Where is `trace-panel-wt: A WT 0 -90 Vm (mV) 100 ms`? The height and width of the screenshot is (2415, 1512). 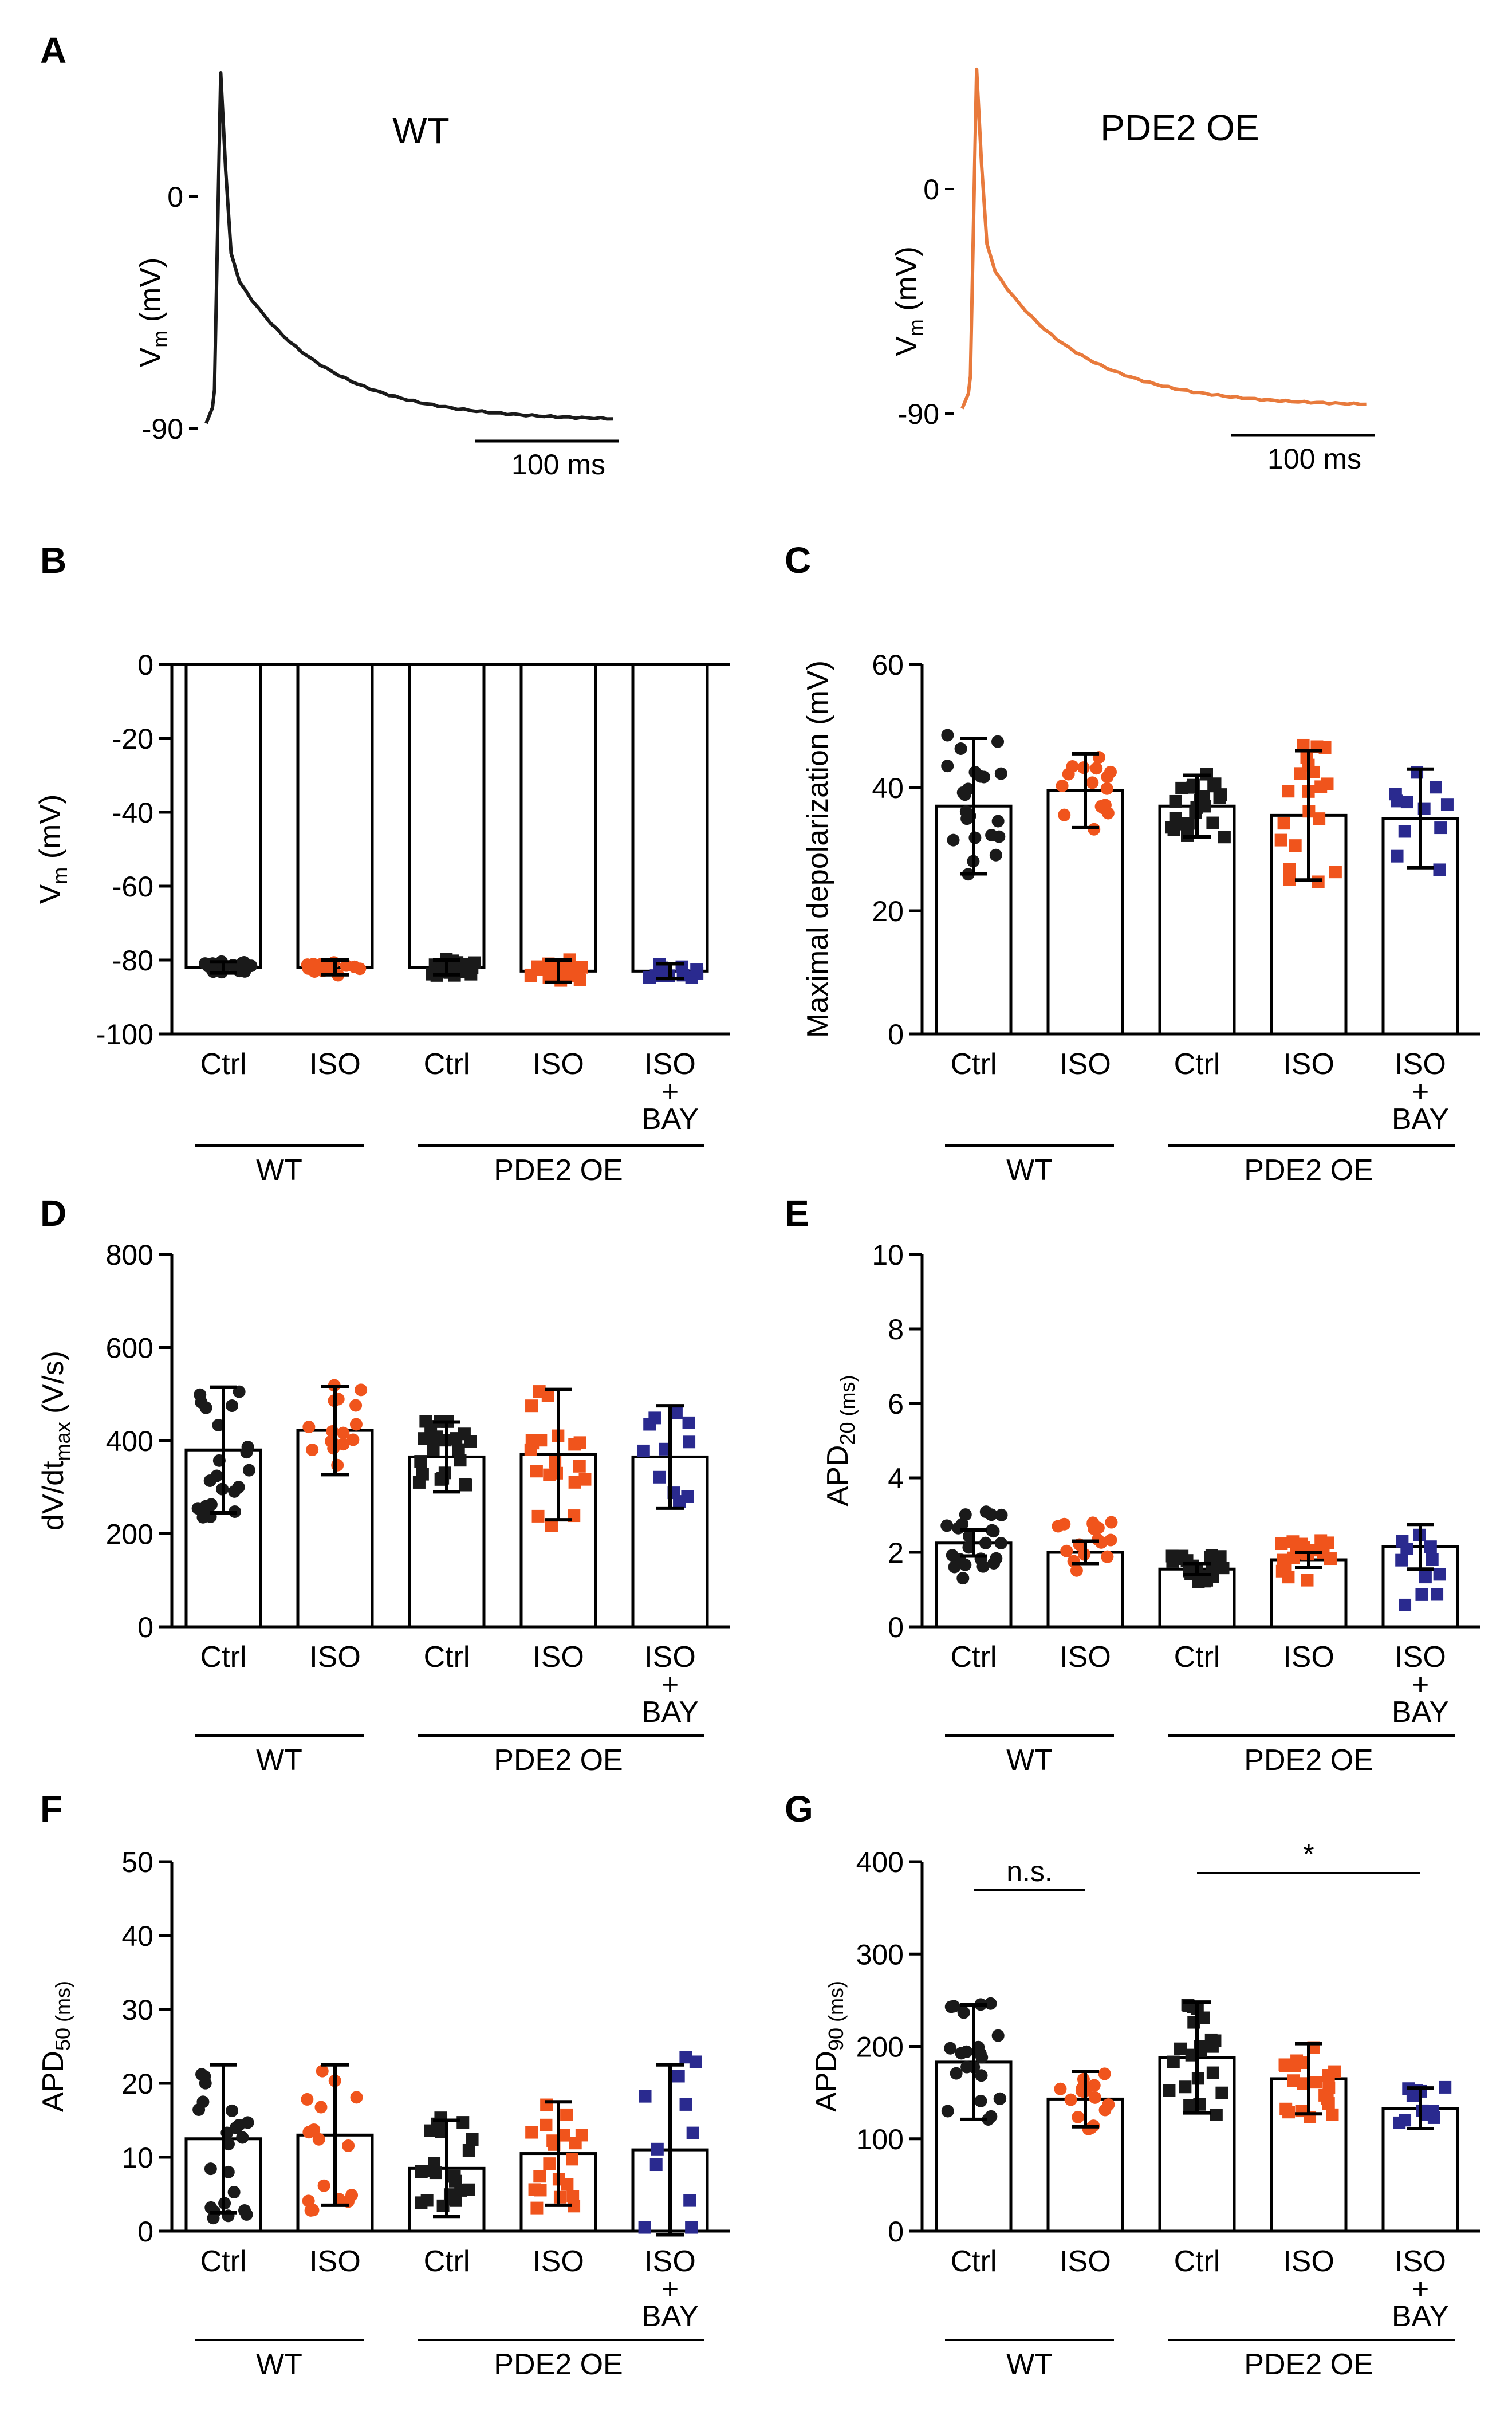 trace-panel-wt: A WT 0 -90 Vm (mV) 100 ms is located at coordinates (330, 256).